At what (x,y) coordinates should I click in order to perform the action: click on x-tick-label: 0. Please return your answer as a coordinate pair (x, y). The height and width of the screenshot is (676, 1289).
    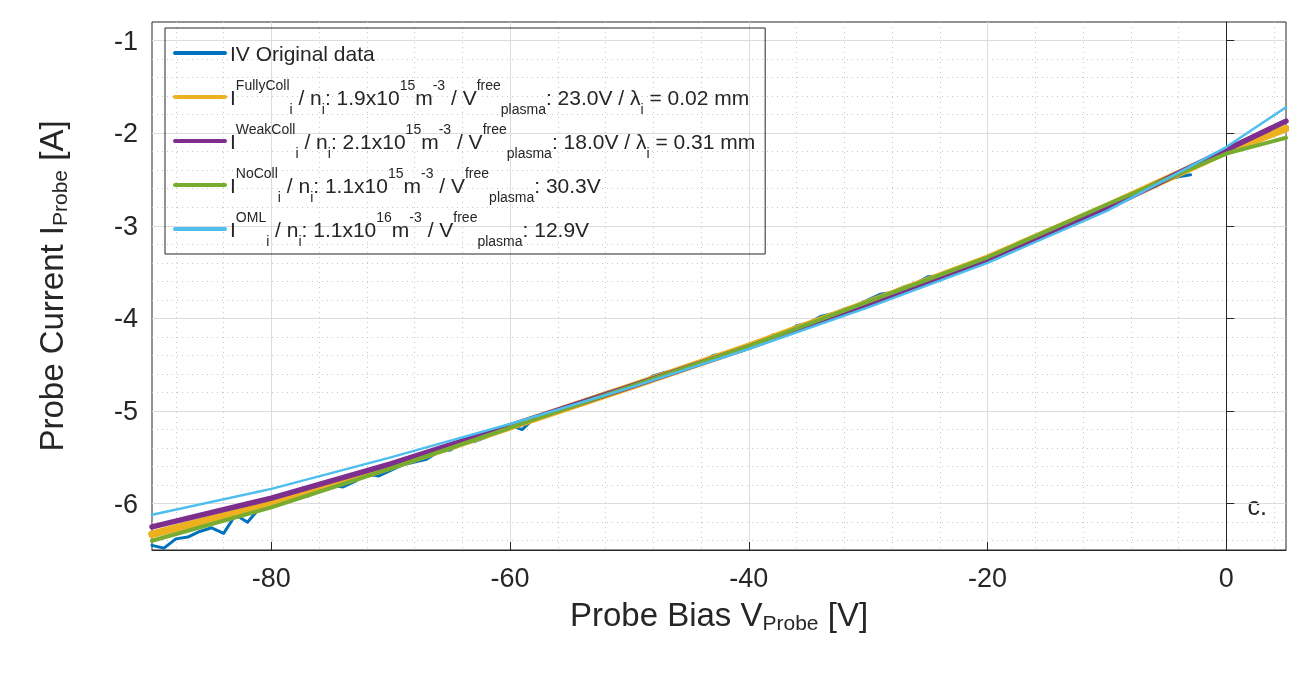
    Looking at the image, I should click on (1226, 577).